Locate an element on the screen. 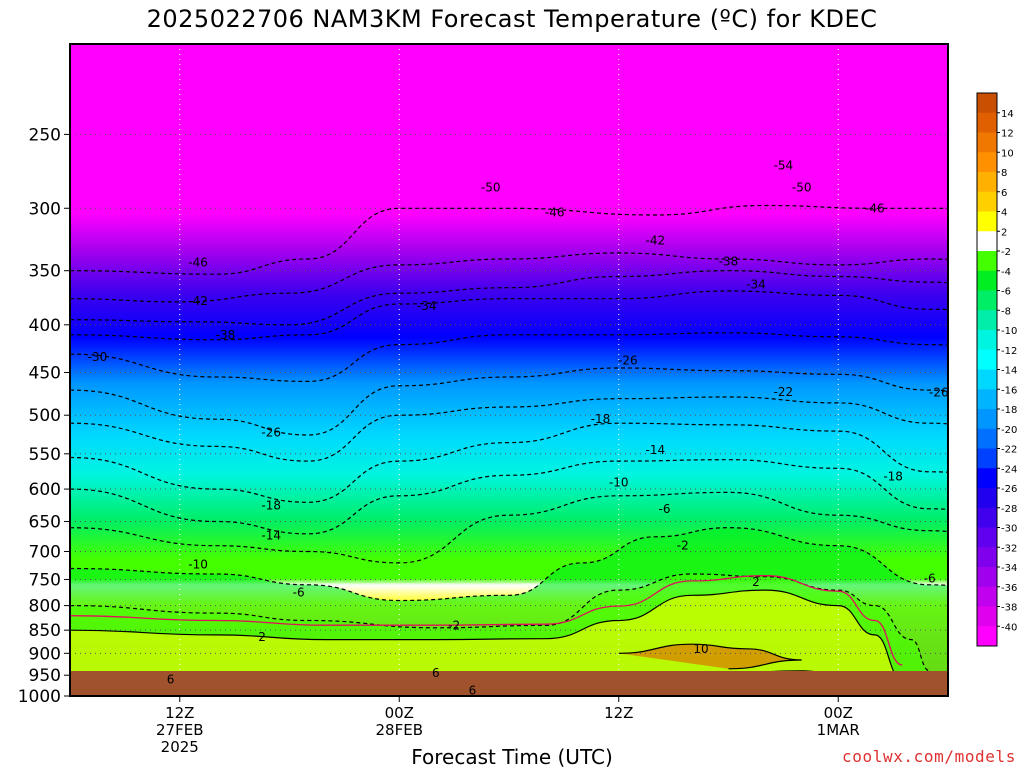  x-tick-label: 28FEB is located at coordinates (399, 730).